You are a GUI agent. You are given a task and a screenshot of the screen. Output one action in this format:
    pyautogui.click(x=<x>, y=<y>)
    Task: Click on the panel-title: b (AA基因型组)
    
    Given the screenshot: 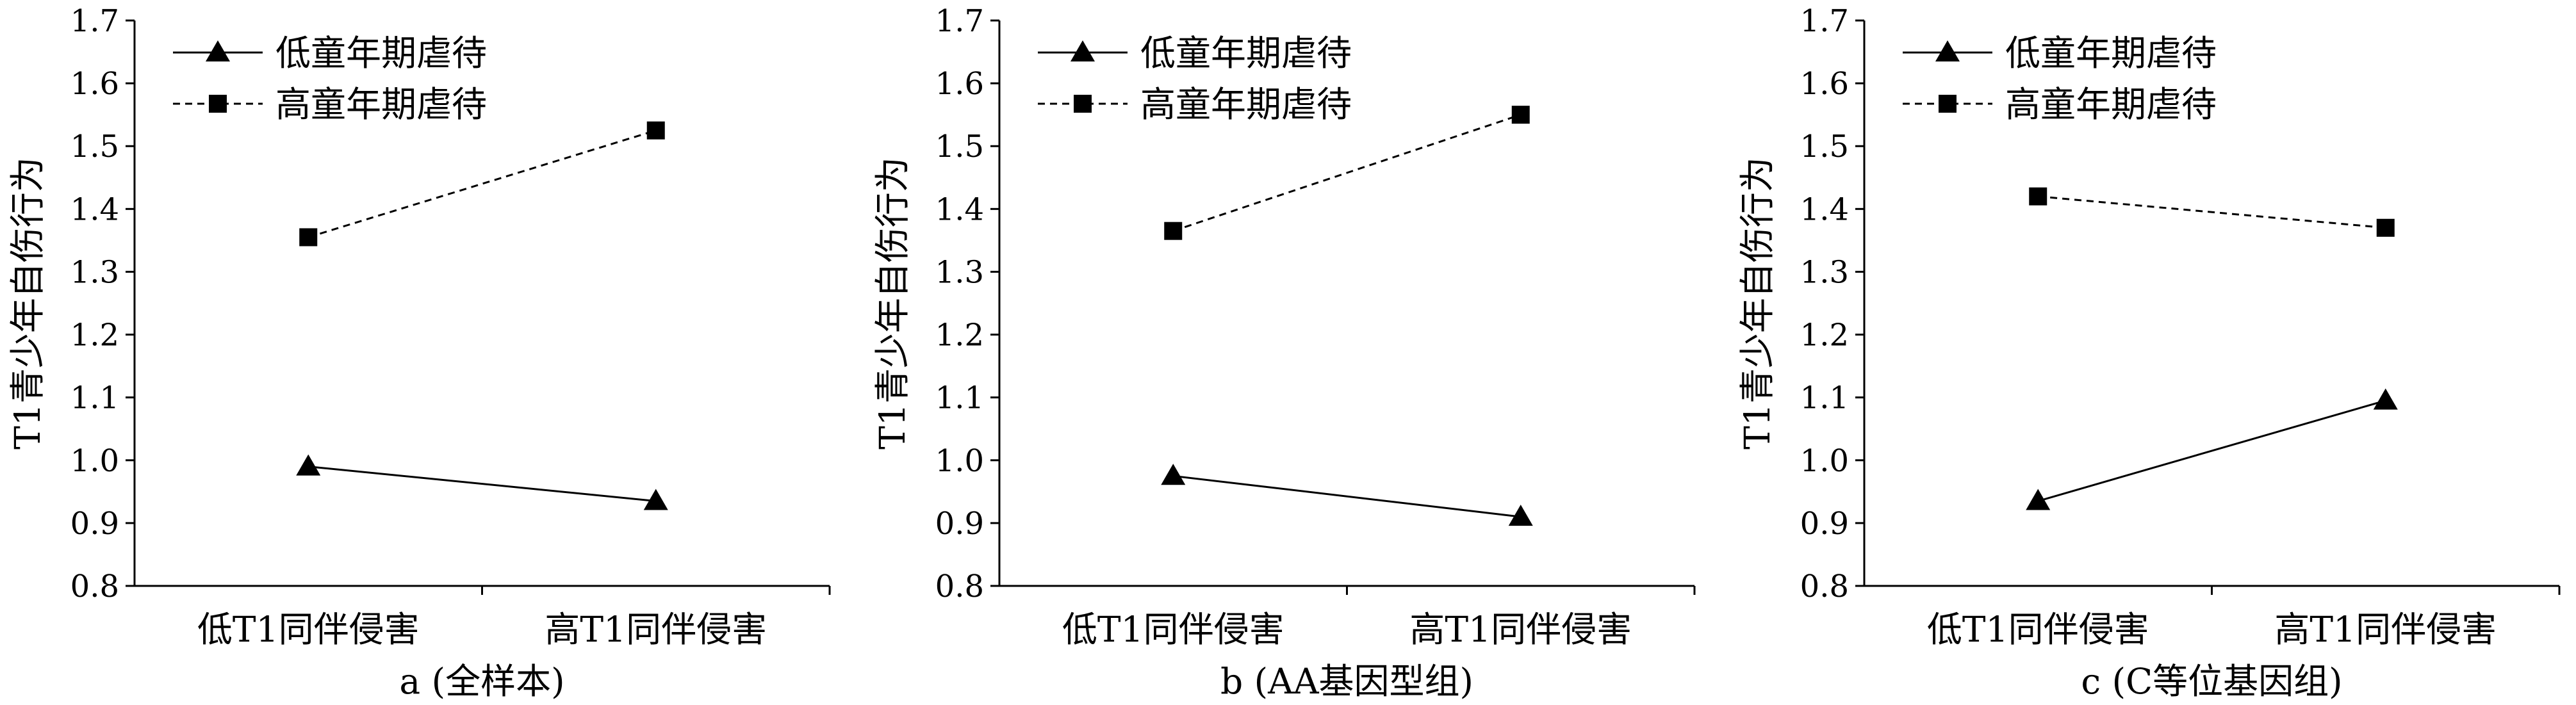 What is the action you would take?
    pyautogui.click(x=1347, y=681)
    